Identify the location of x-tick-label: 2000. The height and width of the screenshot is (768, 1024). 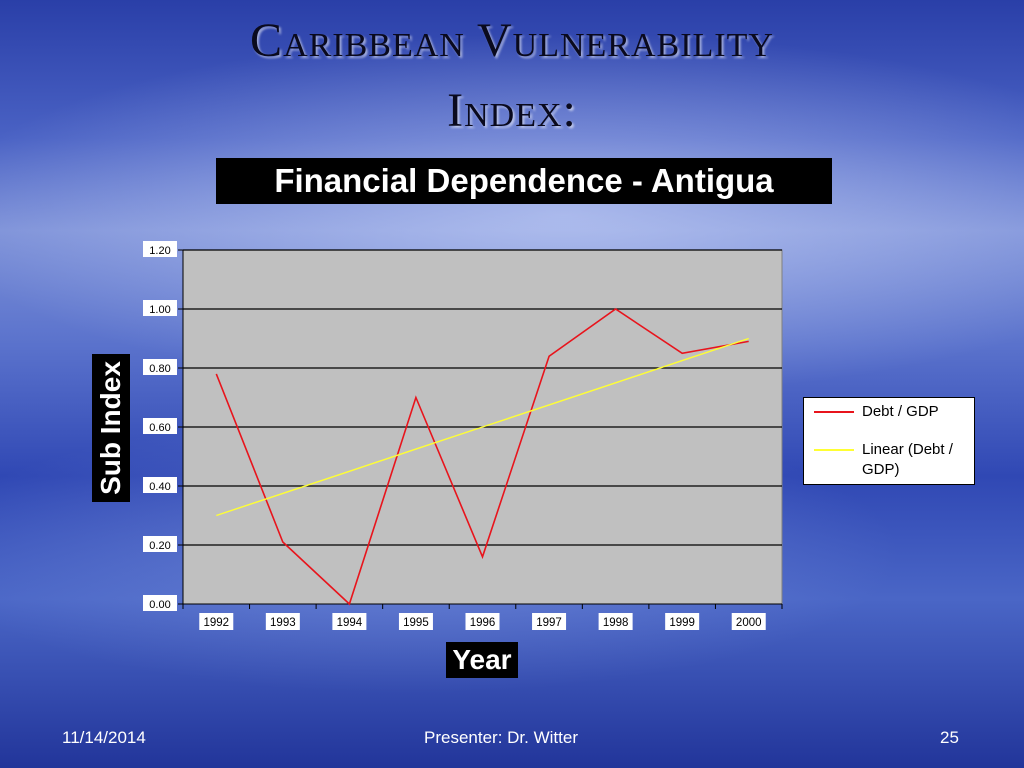
(749, 623).